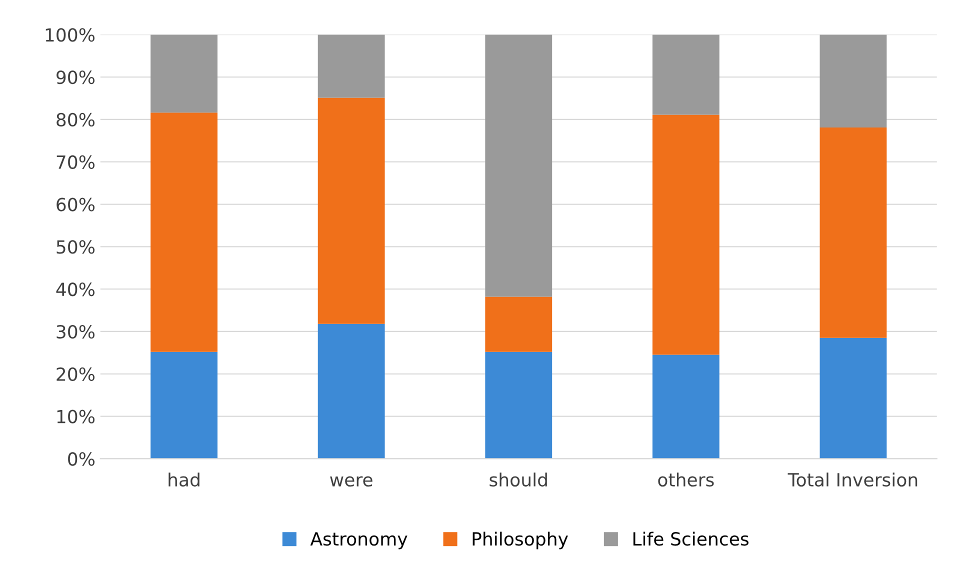 This screenshot has width=956, height=577. I want to click on x-tick-label: others, so click(686, 479).